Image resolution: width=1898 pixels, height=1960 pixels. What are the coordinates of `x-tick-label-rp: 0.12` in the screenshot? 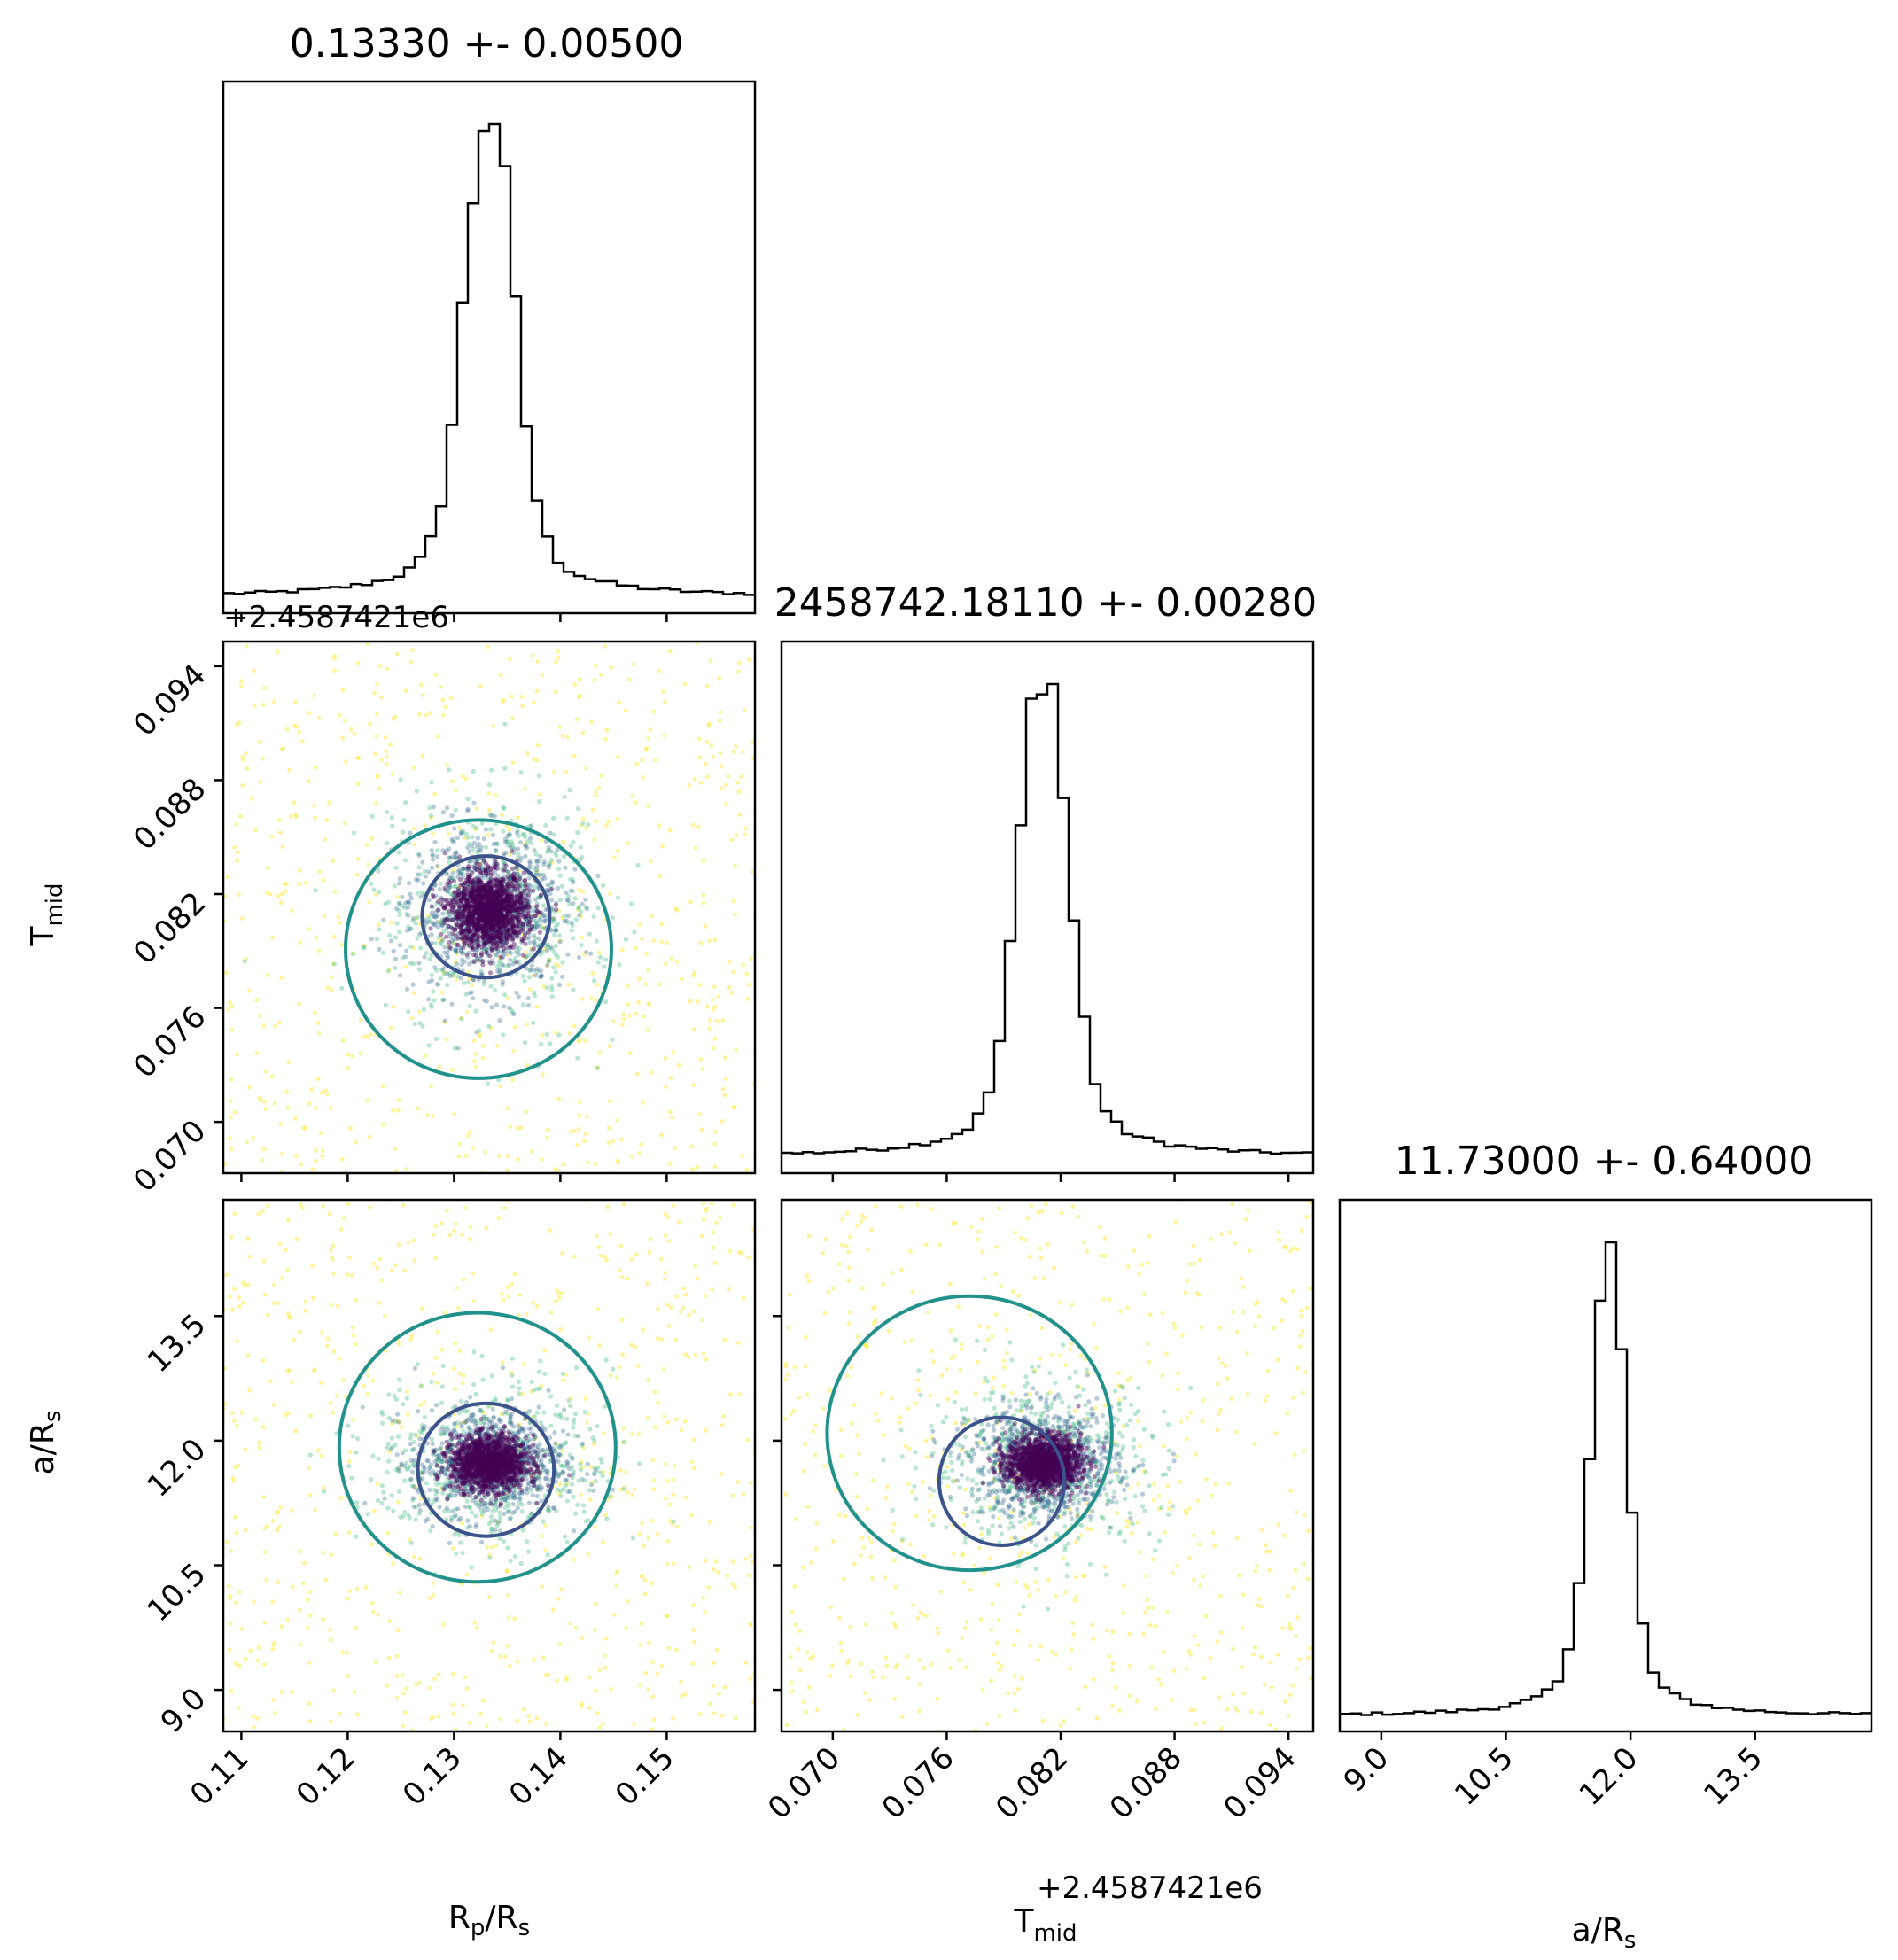 It's located at (326, 1776).